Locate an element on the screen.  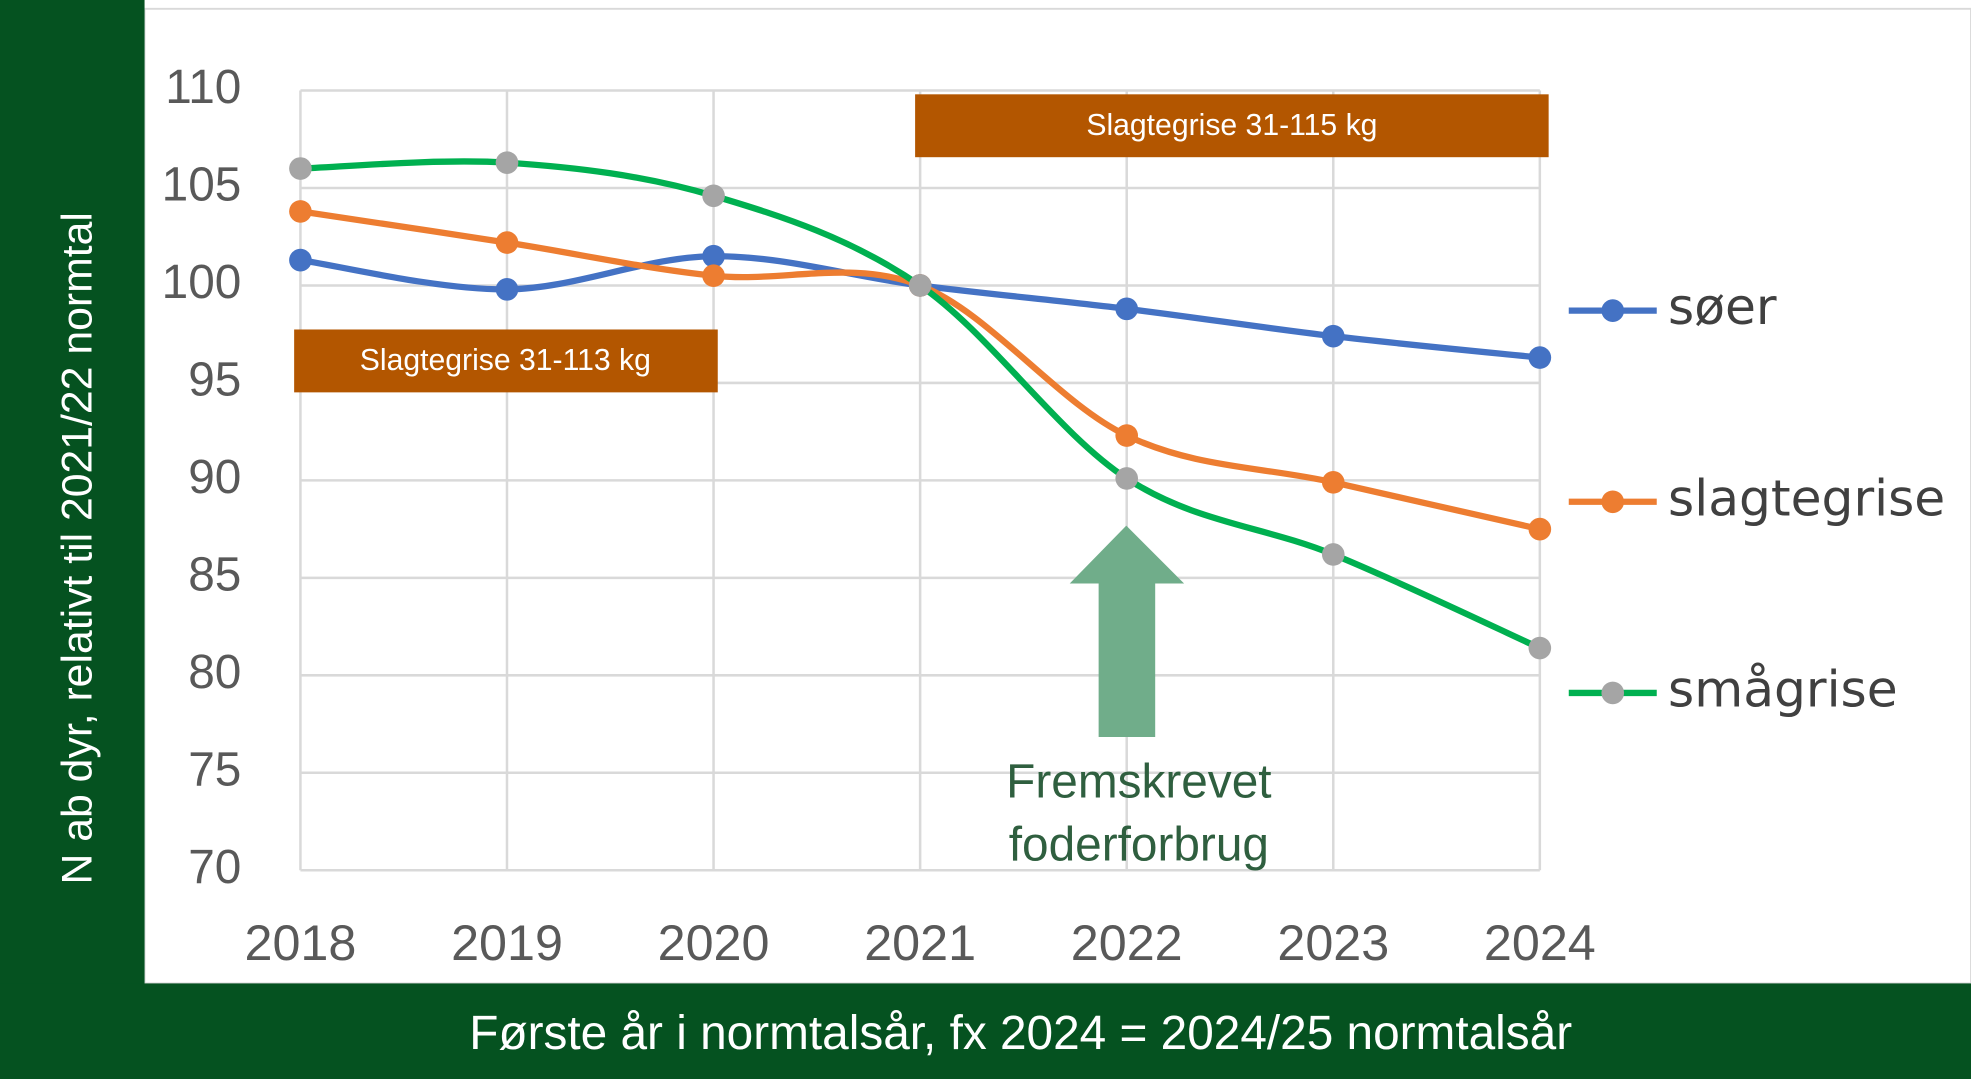
y-tick-label: 90 is located at coordinates (214, 477).